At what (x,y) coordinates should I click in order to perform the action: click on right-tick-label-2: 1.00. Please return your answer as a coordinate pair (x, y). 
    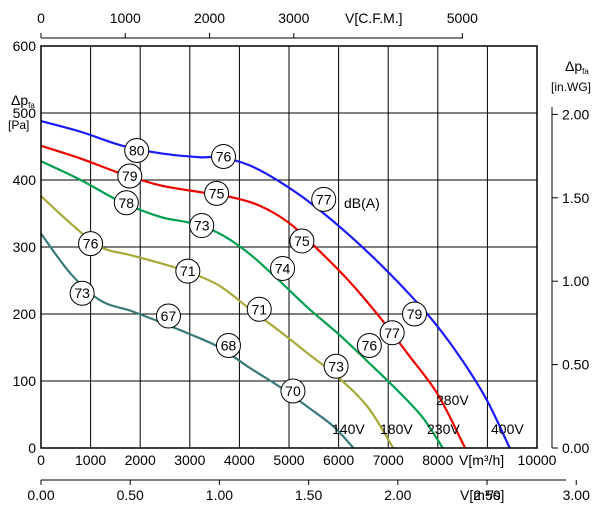
    Looking at the image, I should click on (575, 281).